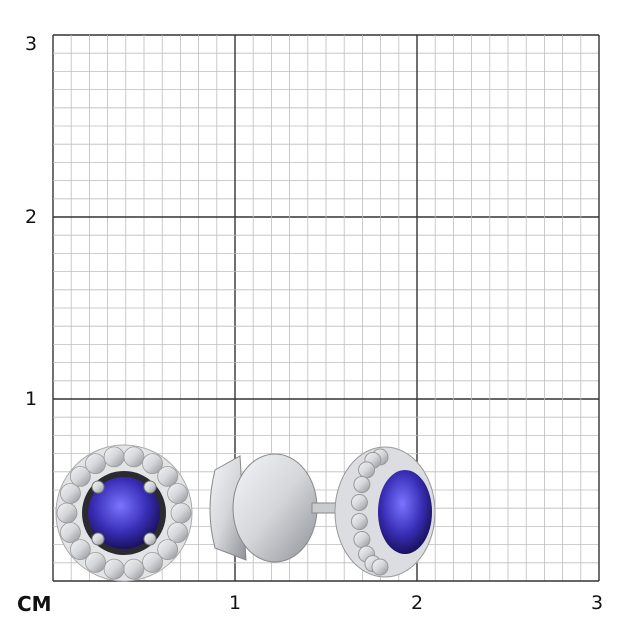 This screenshot has height=640, width=640. I want to click on x-label-2: 2, so click(417, 603).